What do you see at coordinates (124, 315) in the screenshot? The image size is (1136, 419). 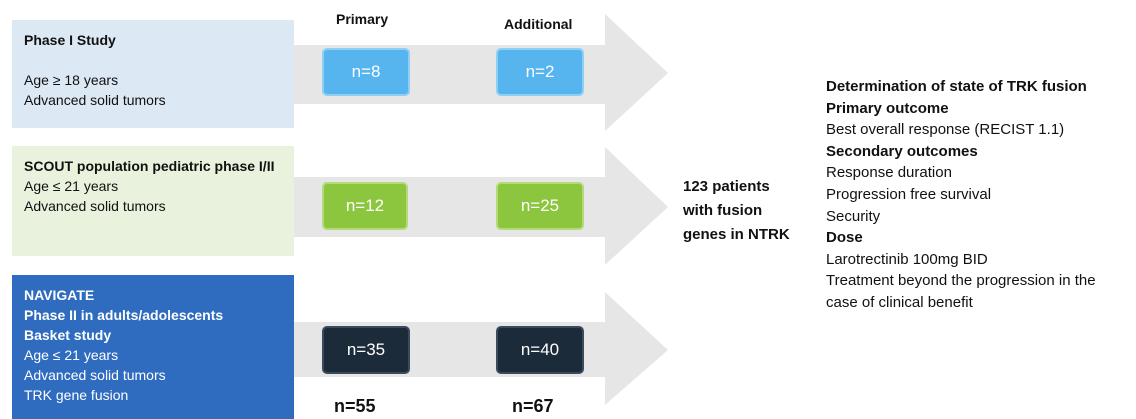 I see `study-navigate-phase: Phase II in adults/adolescents` at bounding box center [124, 315].